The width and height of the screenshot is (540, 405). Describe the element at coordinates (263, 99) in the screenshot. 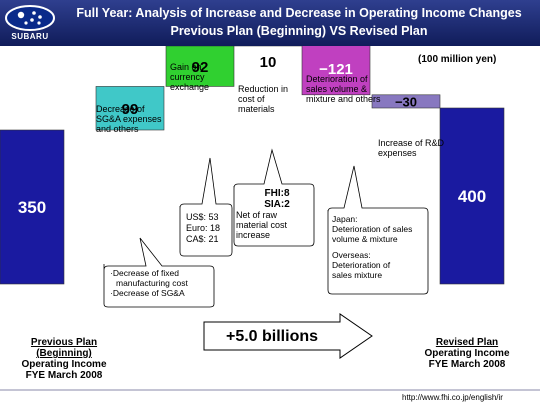

I see `label-materials: Reduction in cost of materials` at that location.